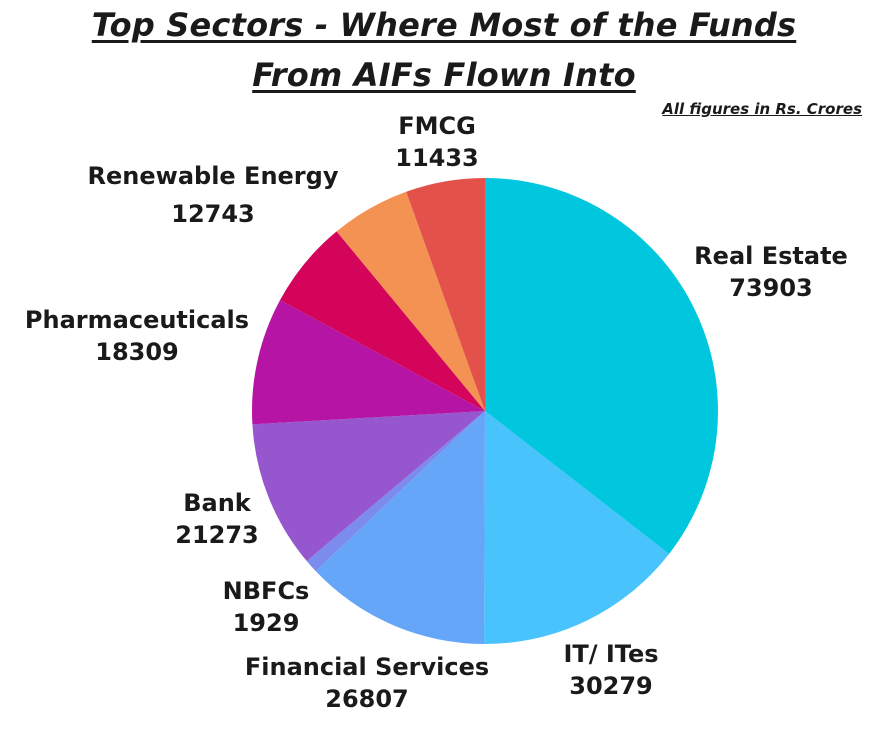 This screenshot has height=744, width=888. I want to click on label-bank-value: 21273, so click(217, 535).